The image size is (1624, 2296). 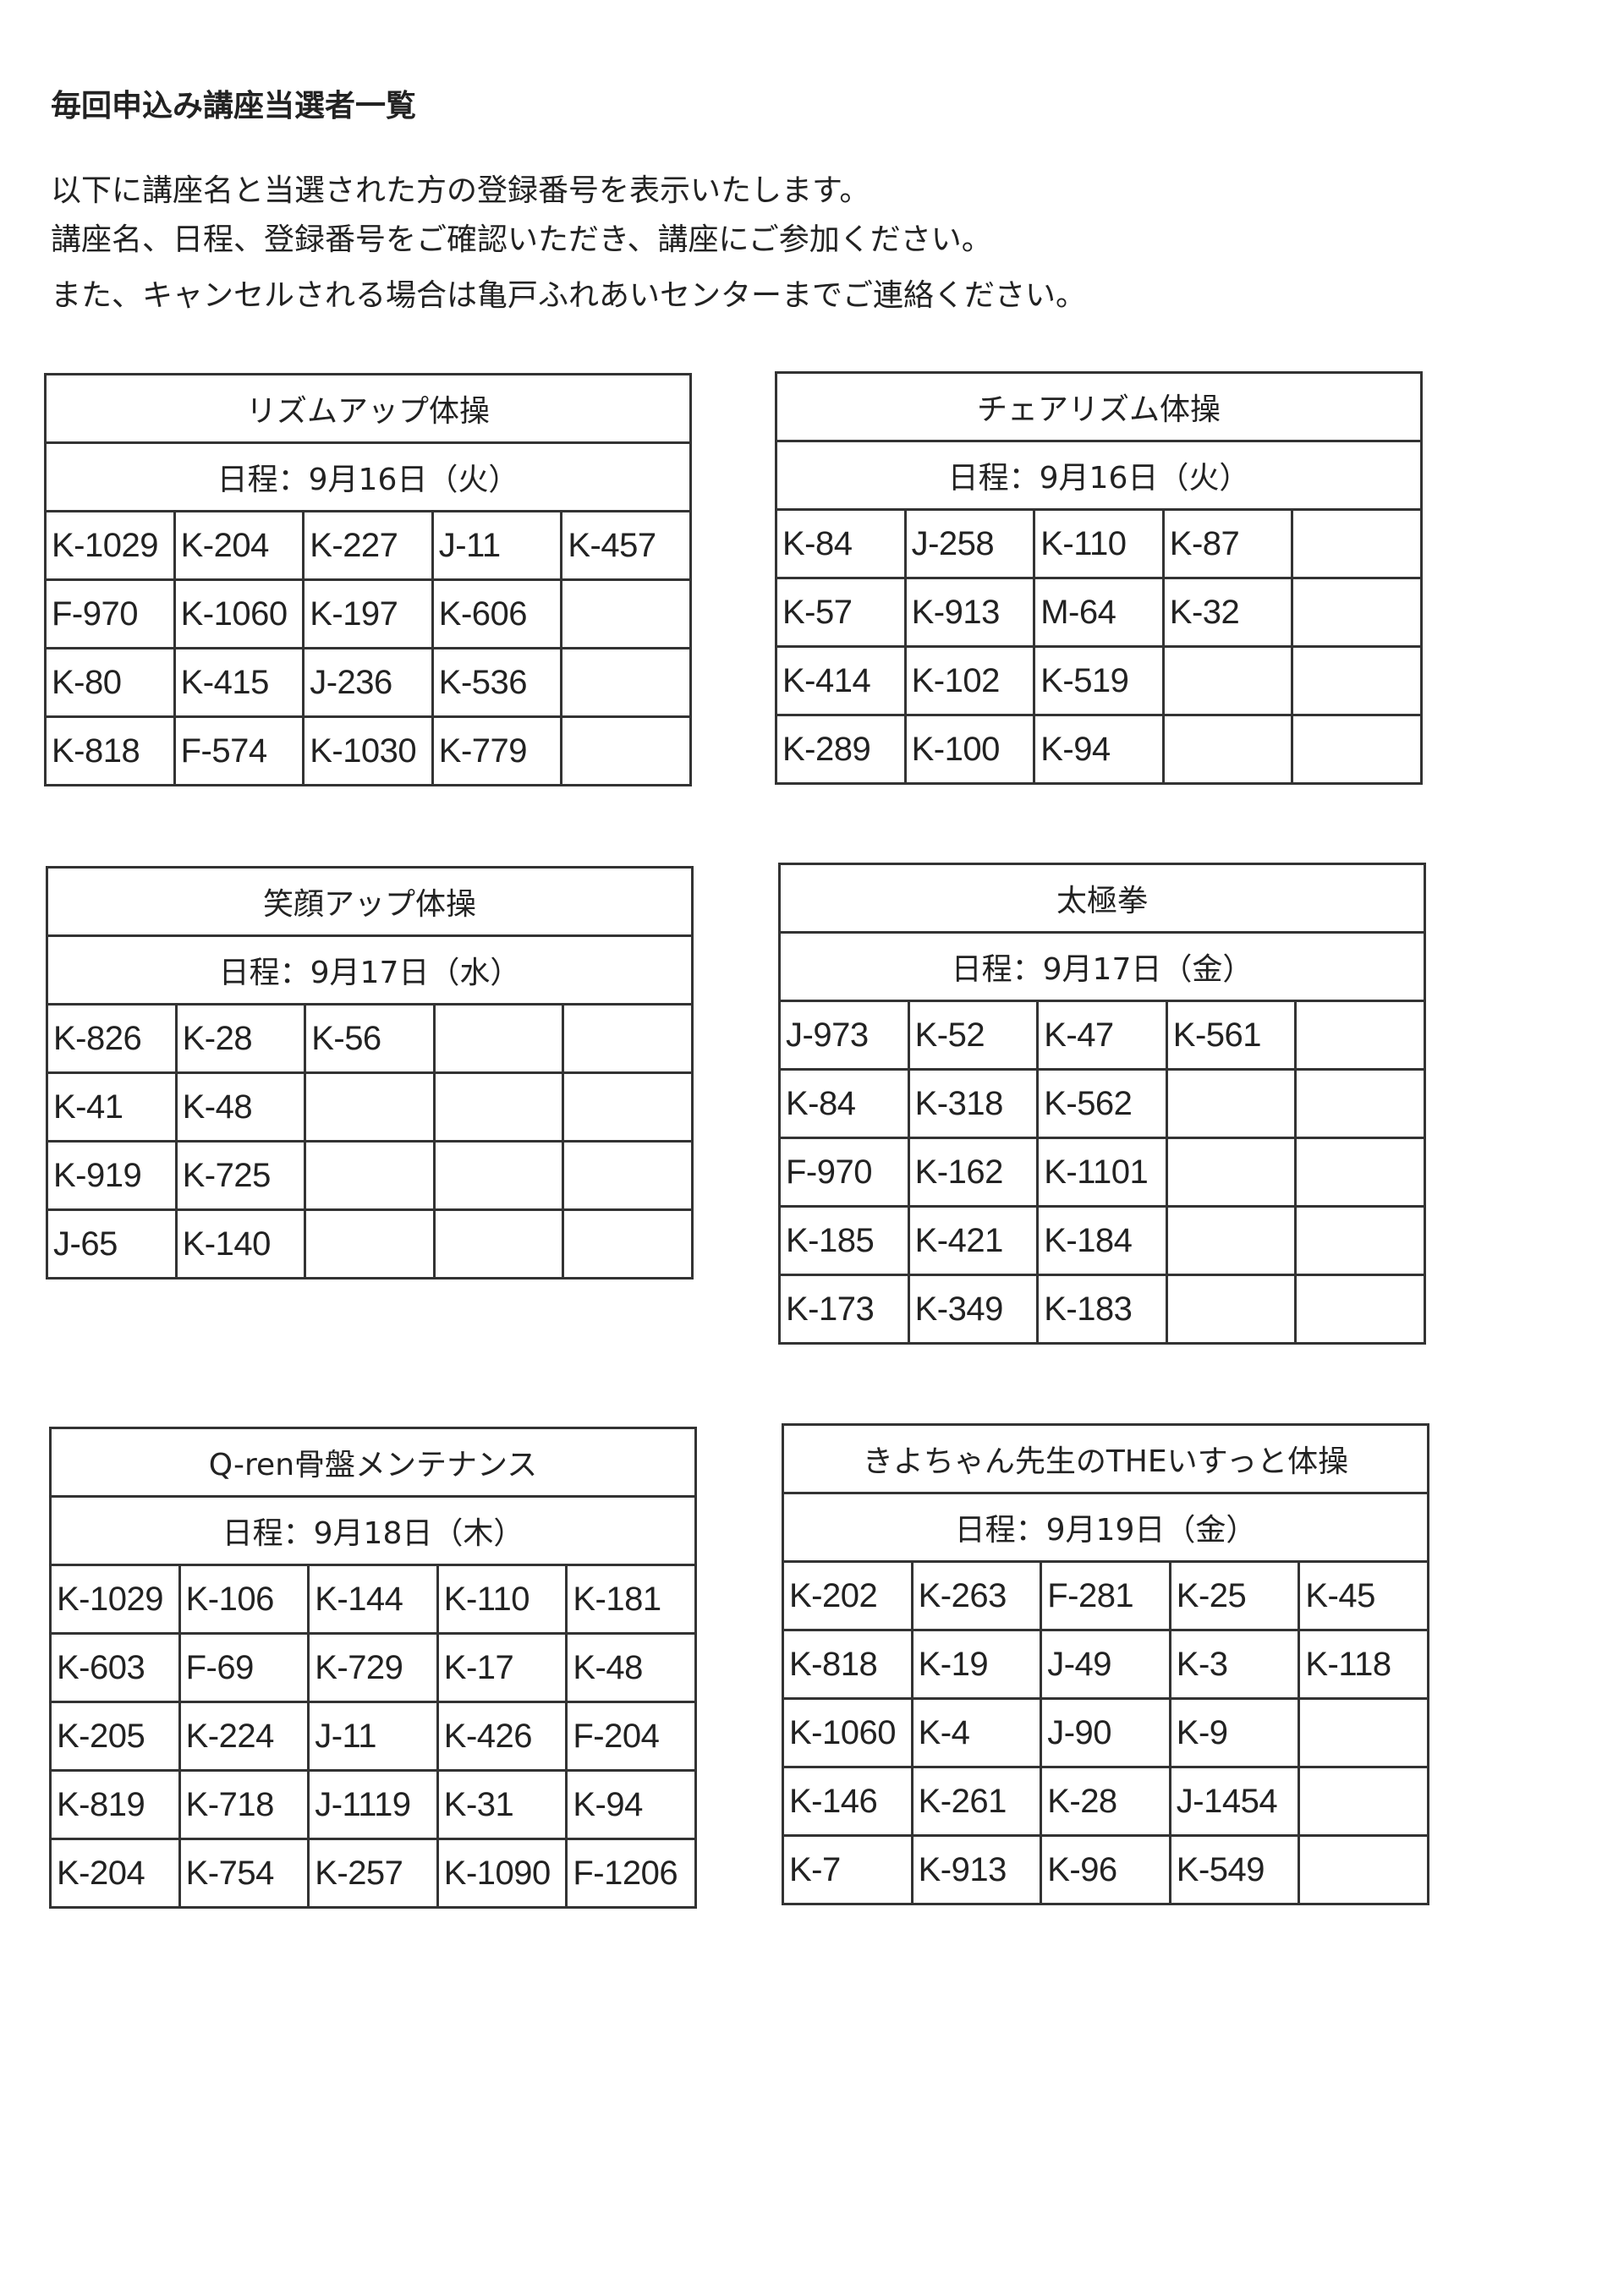 What do you see at coordinates (1105, 1528) in the screenshot?
I see `course-schedule: 日程：9月19日（金）` at bounding box center [1105, 1528].